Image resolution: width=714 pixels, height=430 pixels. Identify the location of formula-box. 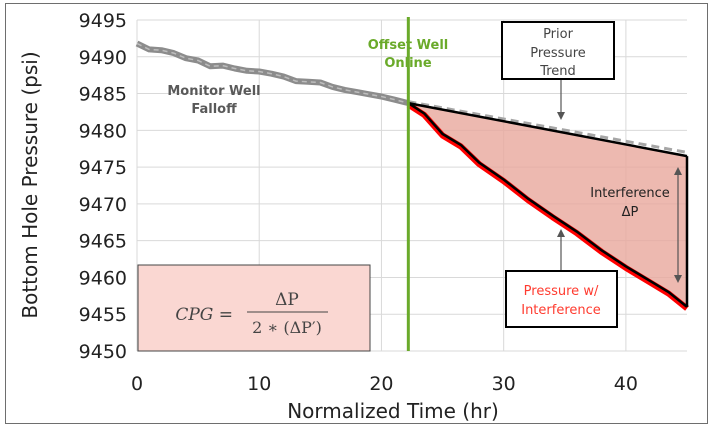
(254, 308).